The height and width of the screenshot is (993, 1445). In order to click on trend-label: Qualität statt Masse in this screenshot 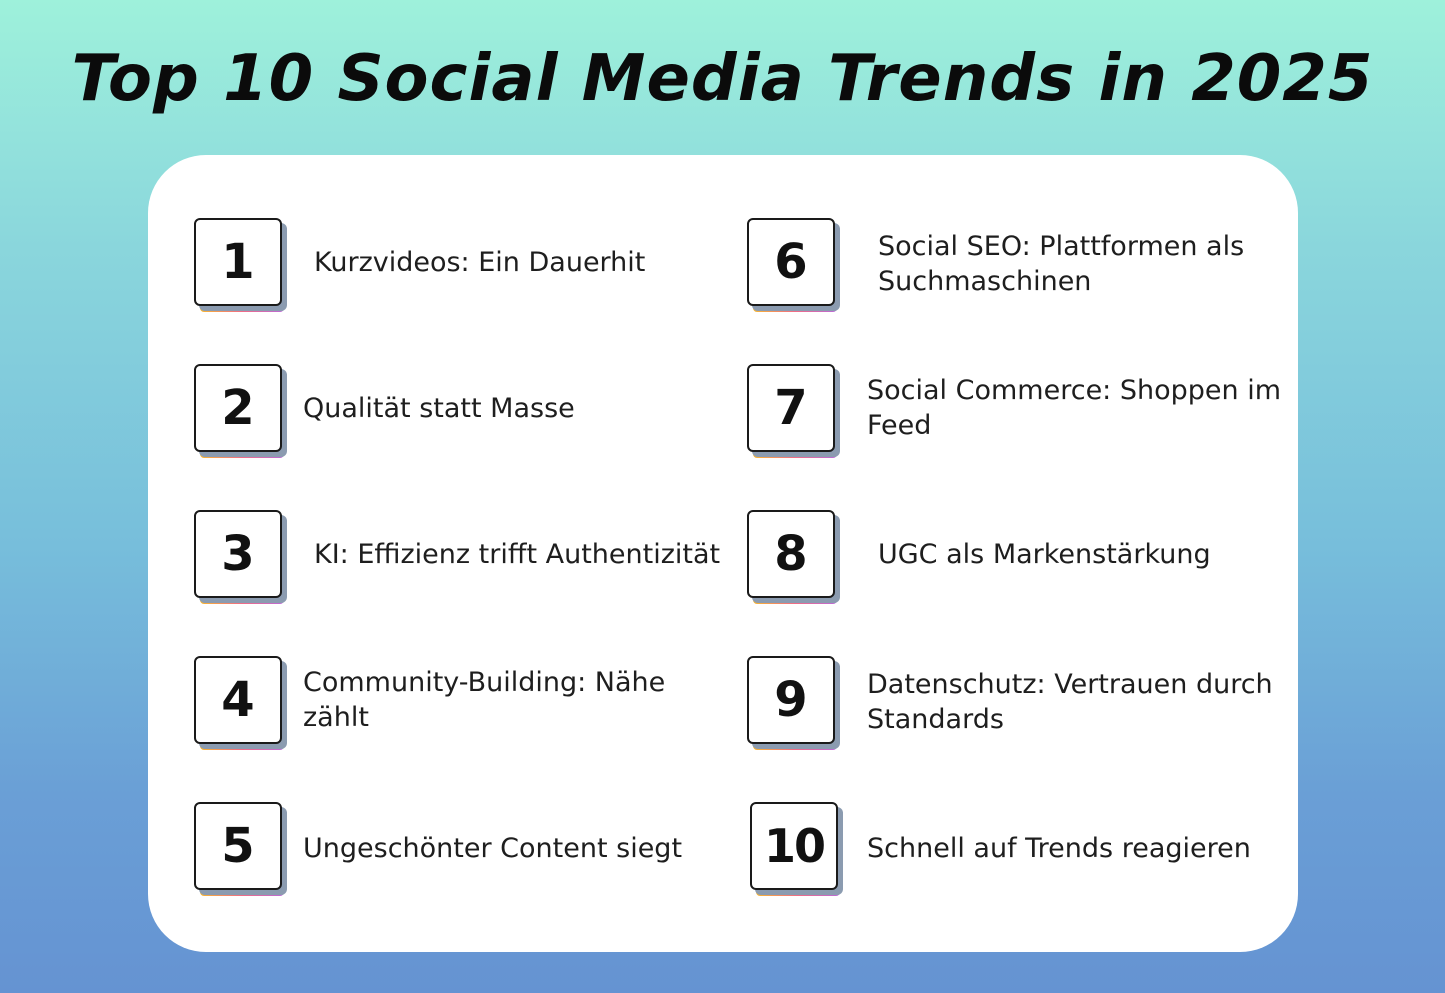, I will do `click(439, 408)`.